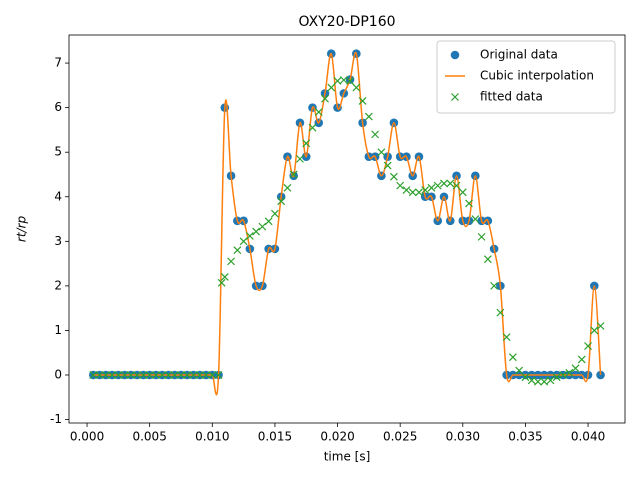 Image resolution: width=640 pixels, height=480 pixels. I want to click on y-tick-label: -1, so click(56, 419).